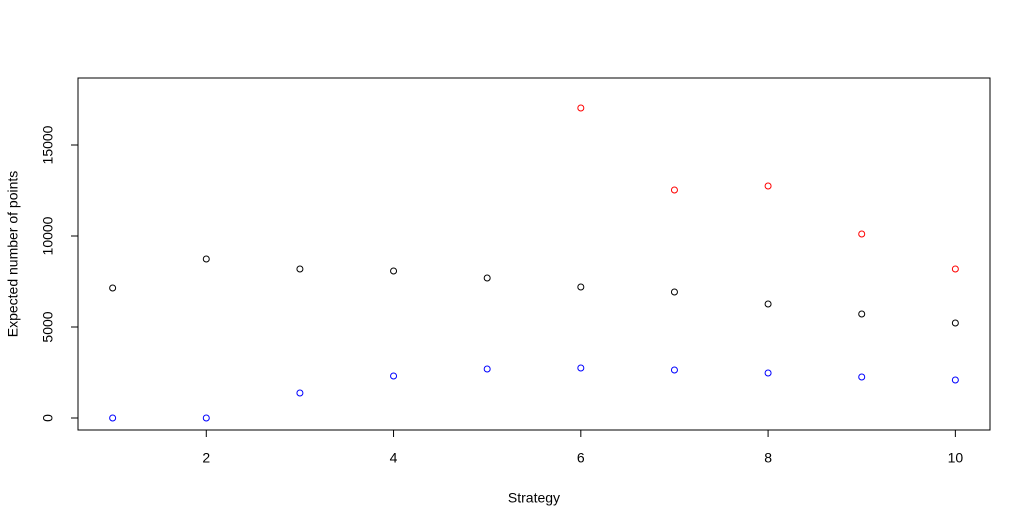 This screenshot has height=529, width=1030. I want to click on y-axis-label: Expected number of points, so click(13, 254).